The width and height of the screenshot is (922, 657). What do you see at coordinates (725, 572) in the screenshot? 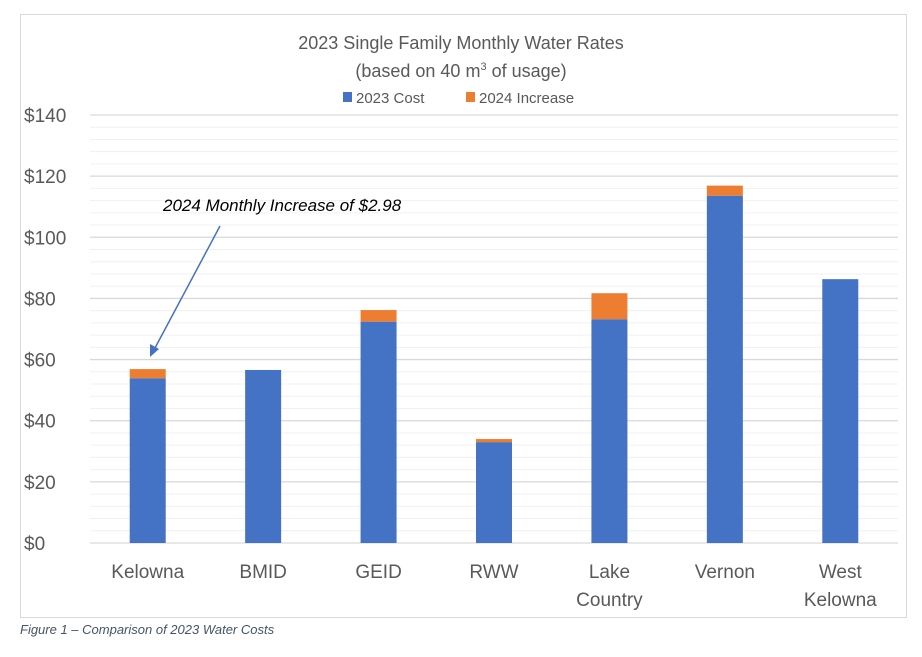
I see `x-tick-label: Vernon` at bounding box center [725, 572].